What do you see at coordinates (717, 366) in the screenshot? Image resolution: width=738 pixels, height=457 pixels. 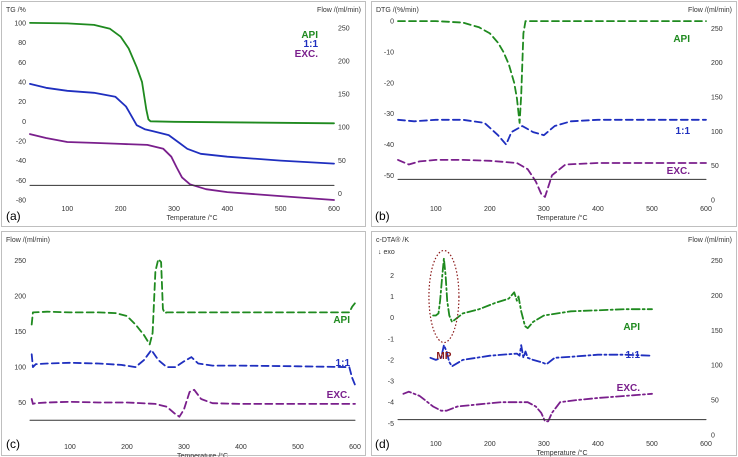 I see `y2-tick-label: 100` at bounding box center [717, 366].